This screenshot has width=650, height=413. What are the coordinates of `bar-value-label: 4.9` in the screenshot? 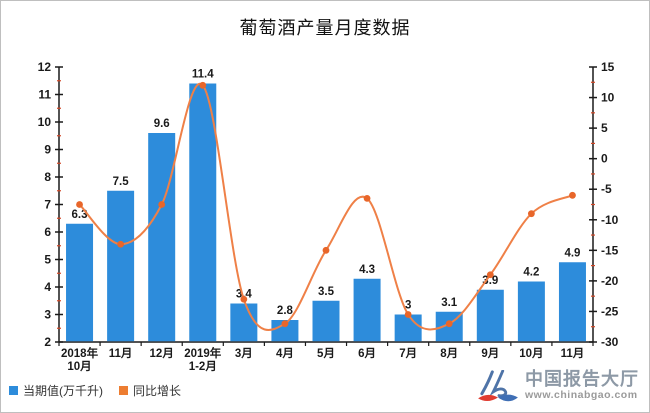 It's located at (572, 253).